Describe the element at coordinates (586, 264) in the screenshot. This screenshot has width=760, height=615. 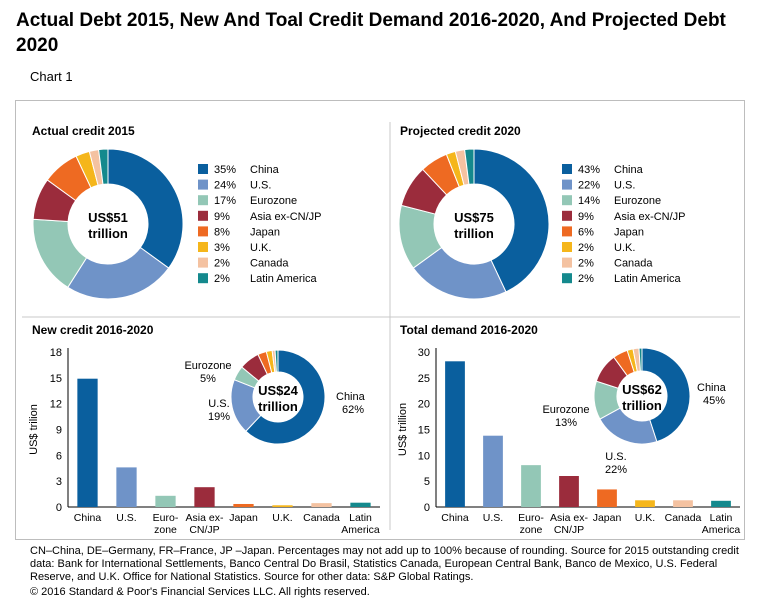
I see `projected-credit-legend-value-6: 2%` at that location.